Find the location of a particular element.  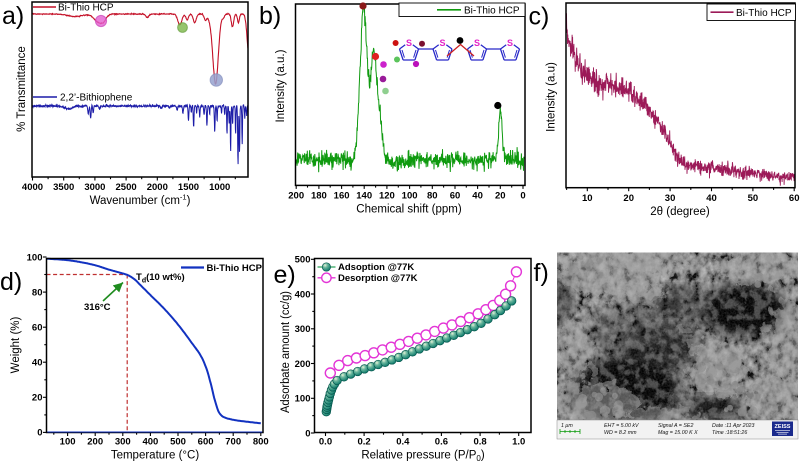

svg-text: 800 is located at coordinates (261, 442).